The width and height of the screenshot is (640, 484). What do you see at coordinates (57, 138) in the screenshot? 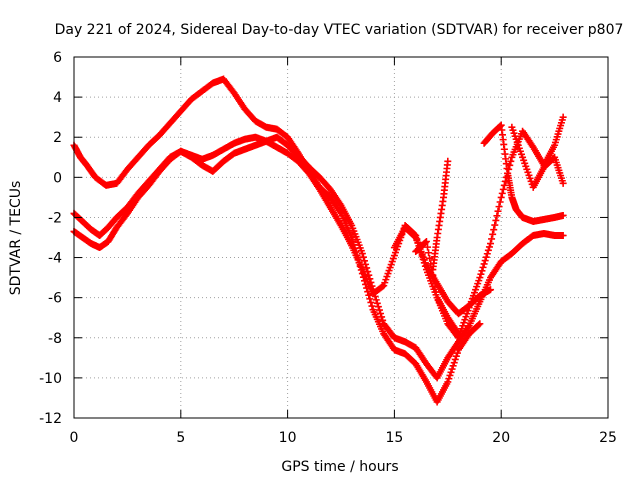
I see `y-tick-label: 2` at bounding box center [57, 138].